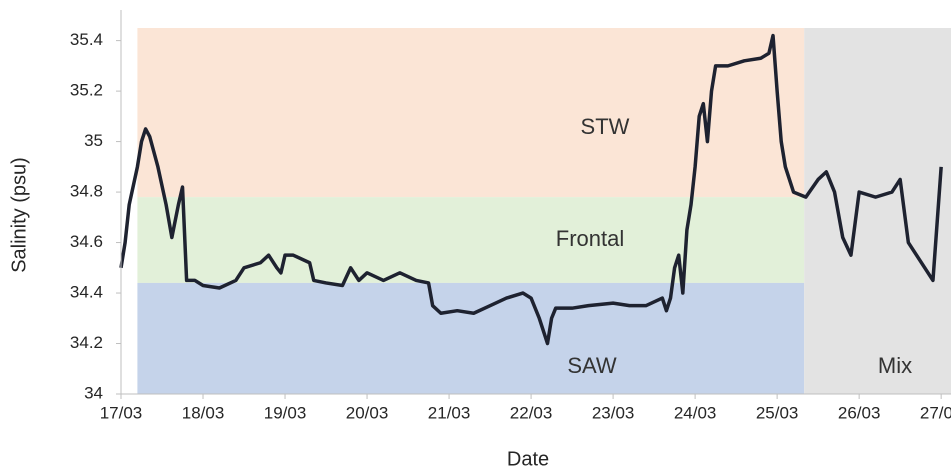 The image size is (951, 473). What do you see at coordinates (695, 412) in the screenshot?
I see `x-tick-label: 24/03` at bounding box center [695, 412].